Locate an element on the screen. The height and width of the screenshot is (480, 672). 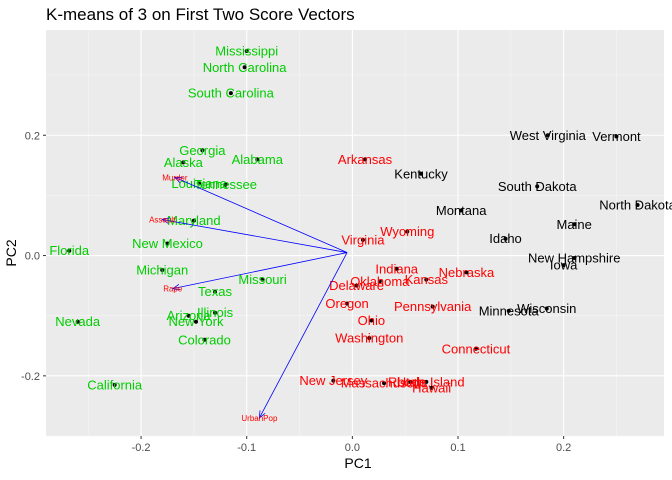
state-label: South Dakota is located at coordinates (538, 186).